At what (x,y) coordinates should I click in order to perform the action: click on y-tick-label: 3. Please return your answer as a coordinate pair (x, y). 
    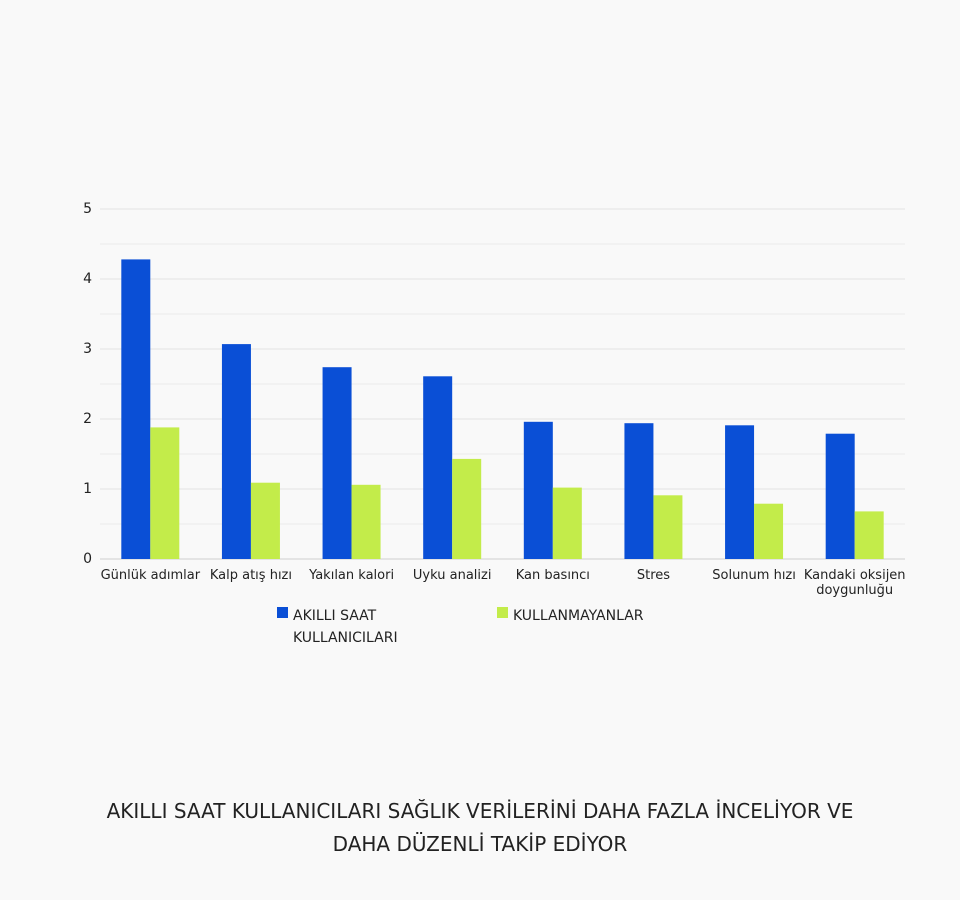
    Looking at the image, I should click on (87, 349).